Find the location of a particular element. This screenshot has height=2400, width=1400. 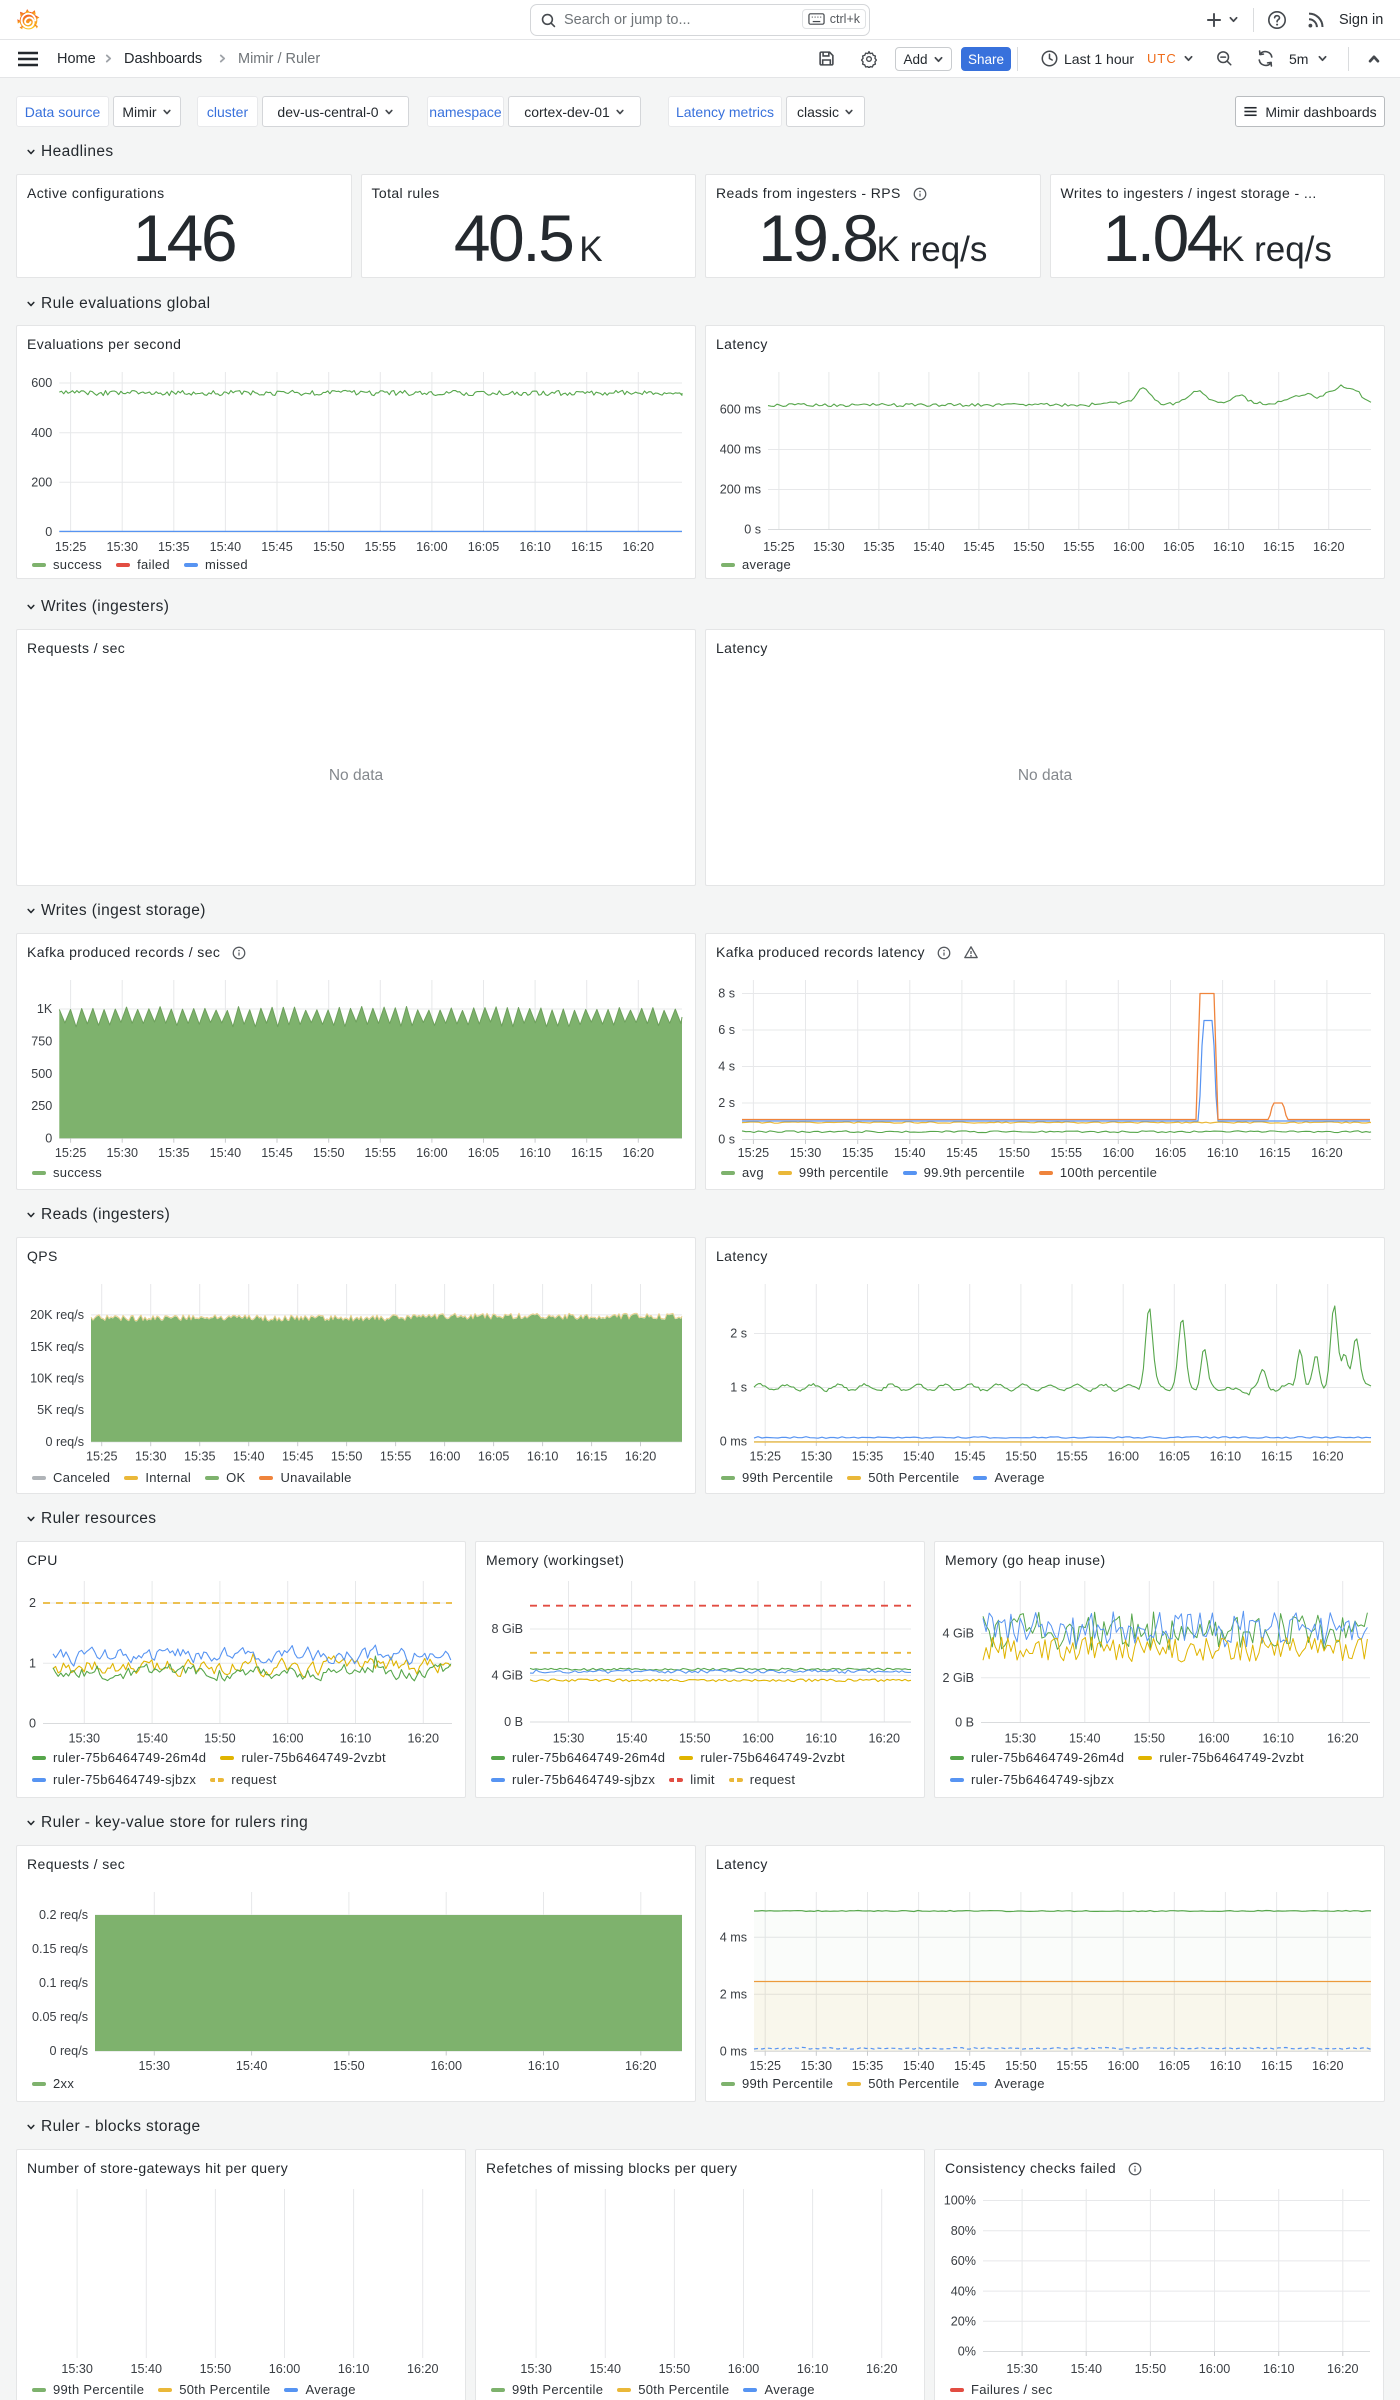

svg-text: 6 s is located at coordinates (726, 1030).